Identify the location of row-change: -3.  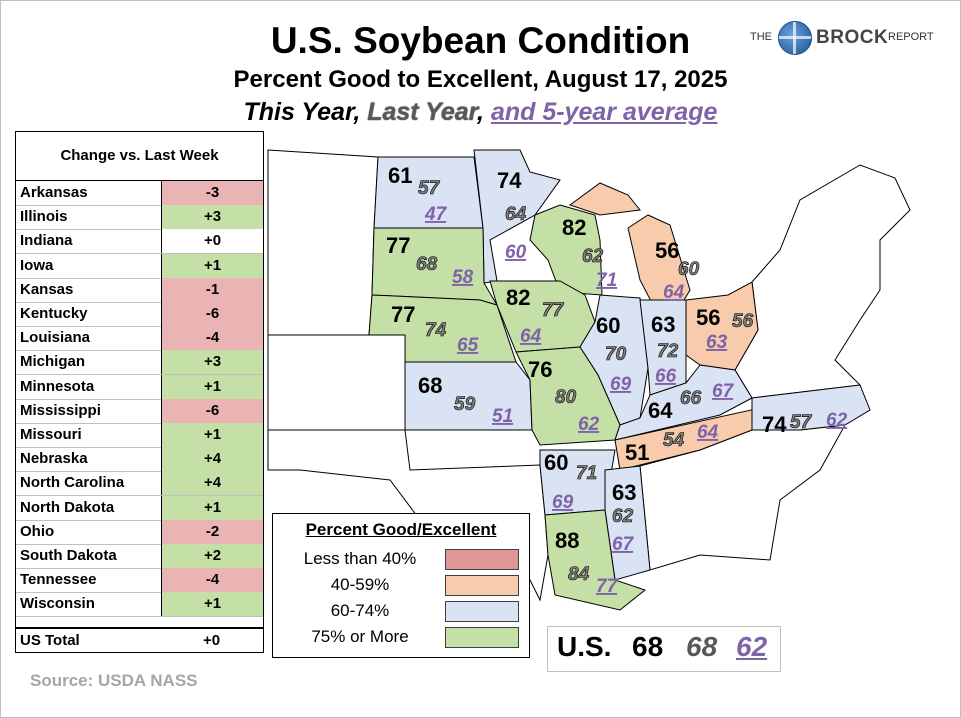
(212, 193).